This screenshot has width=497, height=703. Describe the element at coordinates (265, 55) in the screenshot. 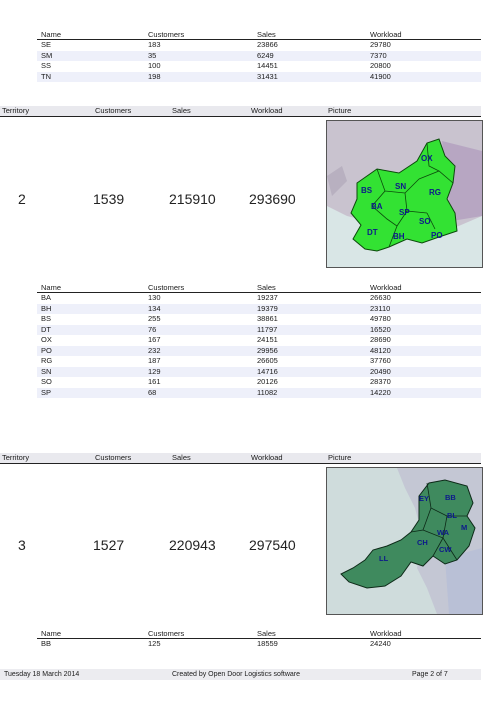

I see `cell-sales: 6249` at that location.